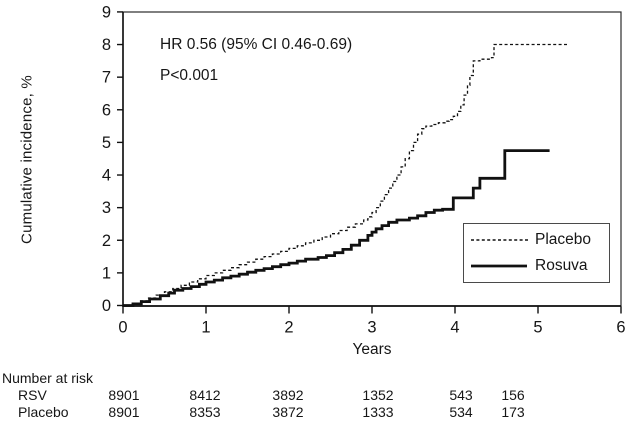 The image size is (630, 429). Describe the element at coordinates (461, 395) in the screenshot. I see `risk-value: 543` at that location.